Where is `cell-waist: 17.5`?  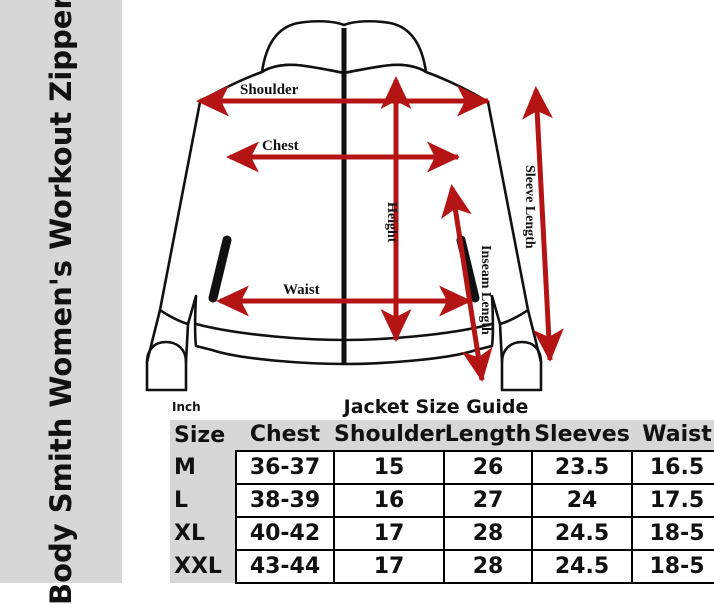 cell-waist: 17.5 is located at coordinates (672, 500).